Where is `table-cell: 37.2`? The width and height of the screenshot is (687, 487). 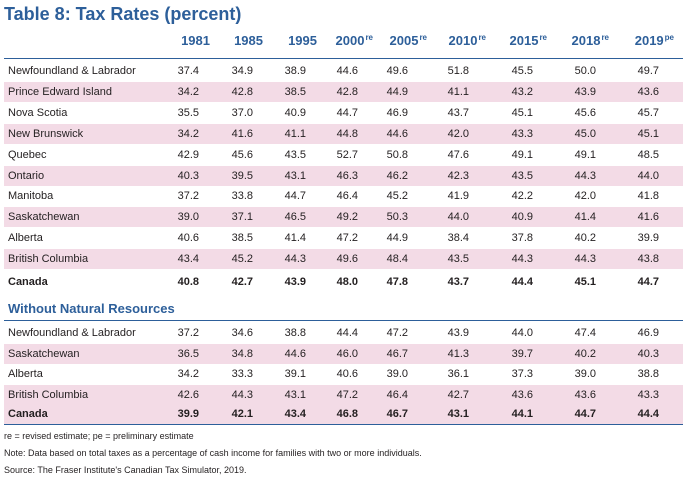 table-cell: 37.2 is located at coordinates (188, 196).